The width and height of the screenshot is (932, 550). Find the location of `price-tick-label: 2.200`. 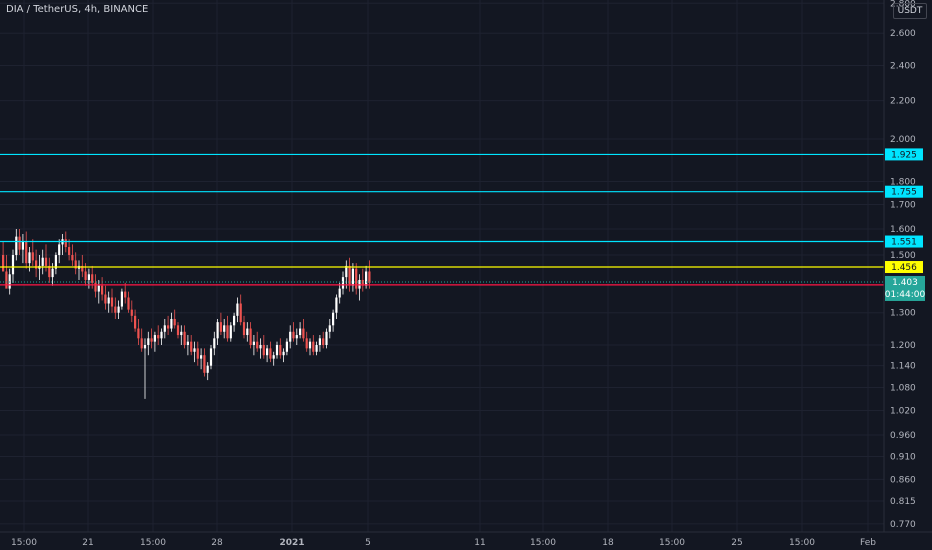

price-tick-label: 2.200 is located at coordinates (903, 102).